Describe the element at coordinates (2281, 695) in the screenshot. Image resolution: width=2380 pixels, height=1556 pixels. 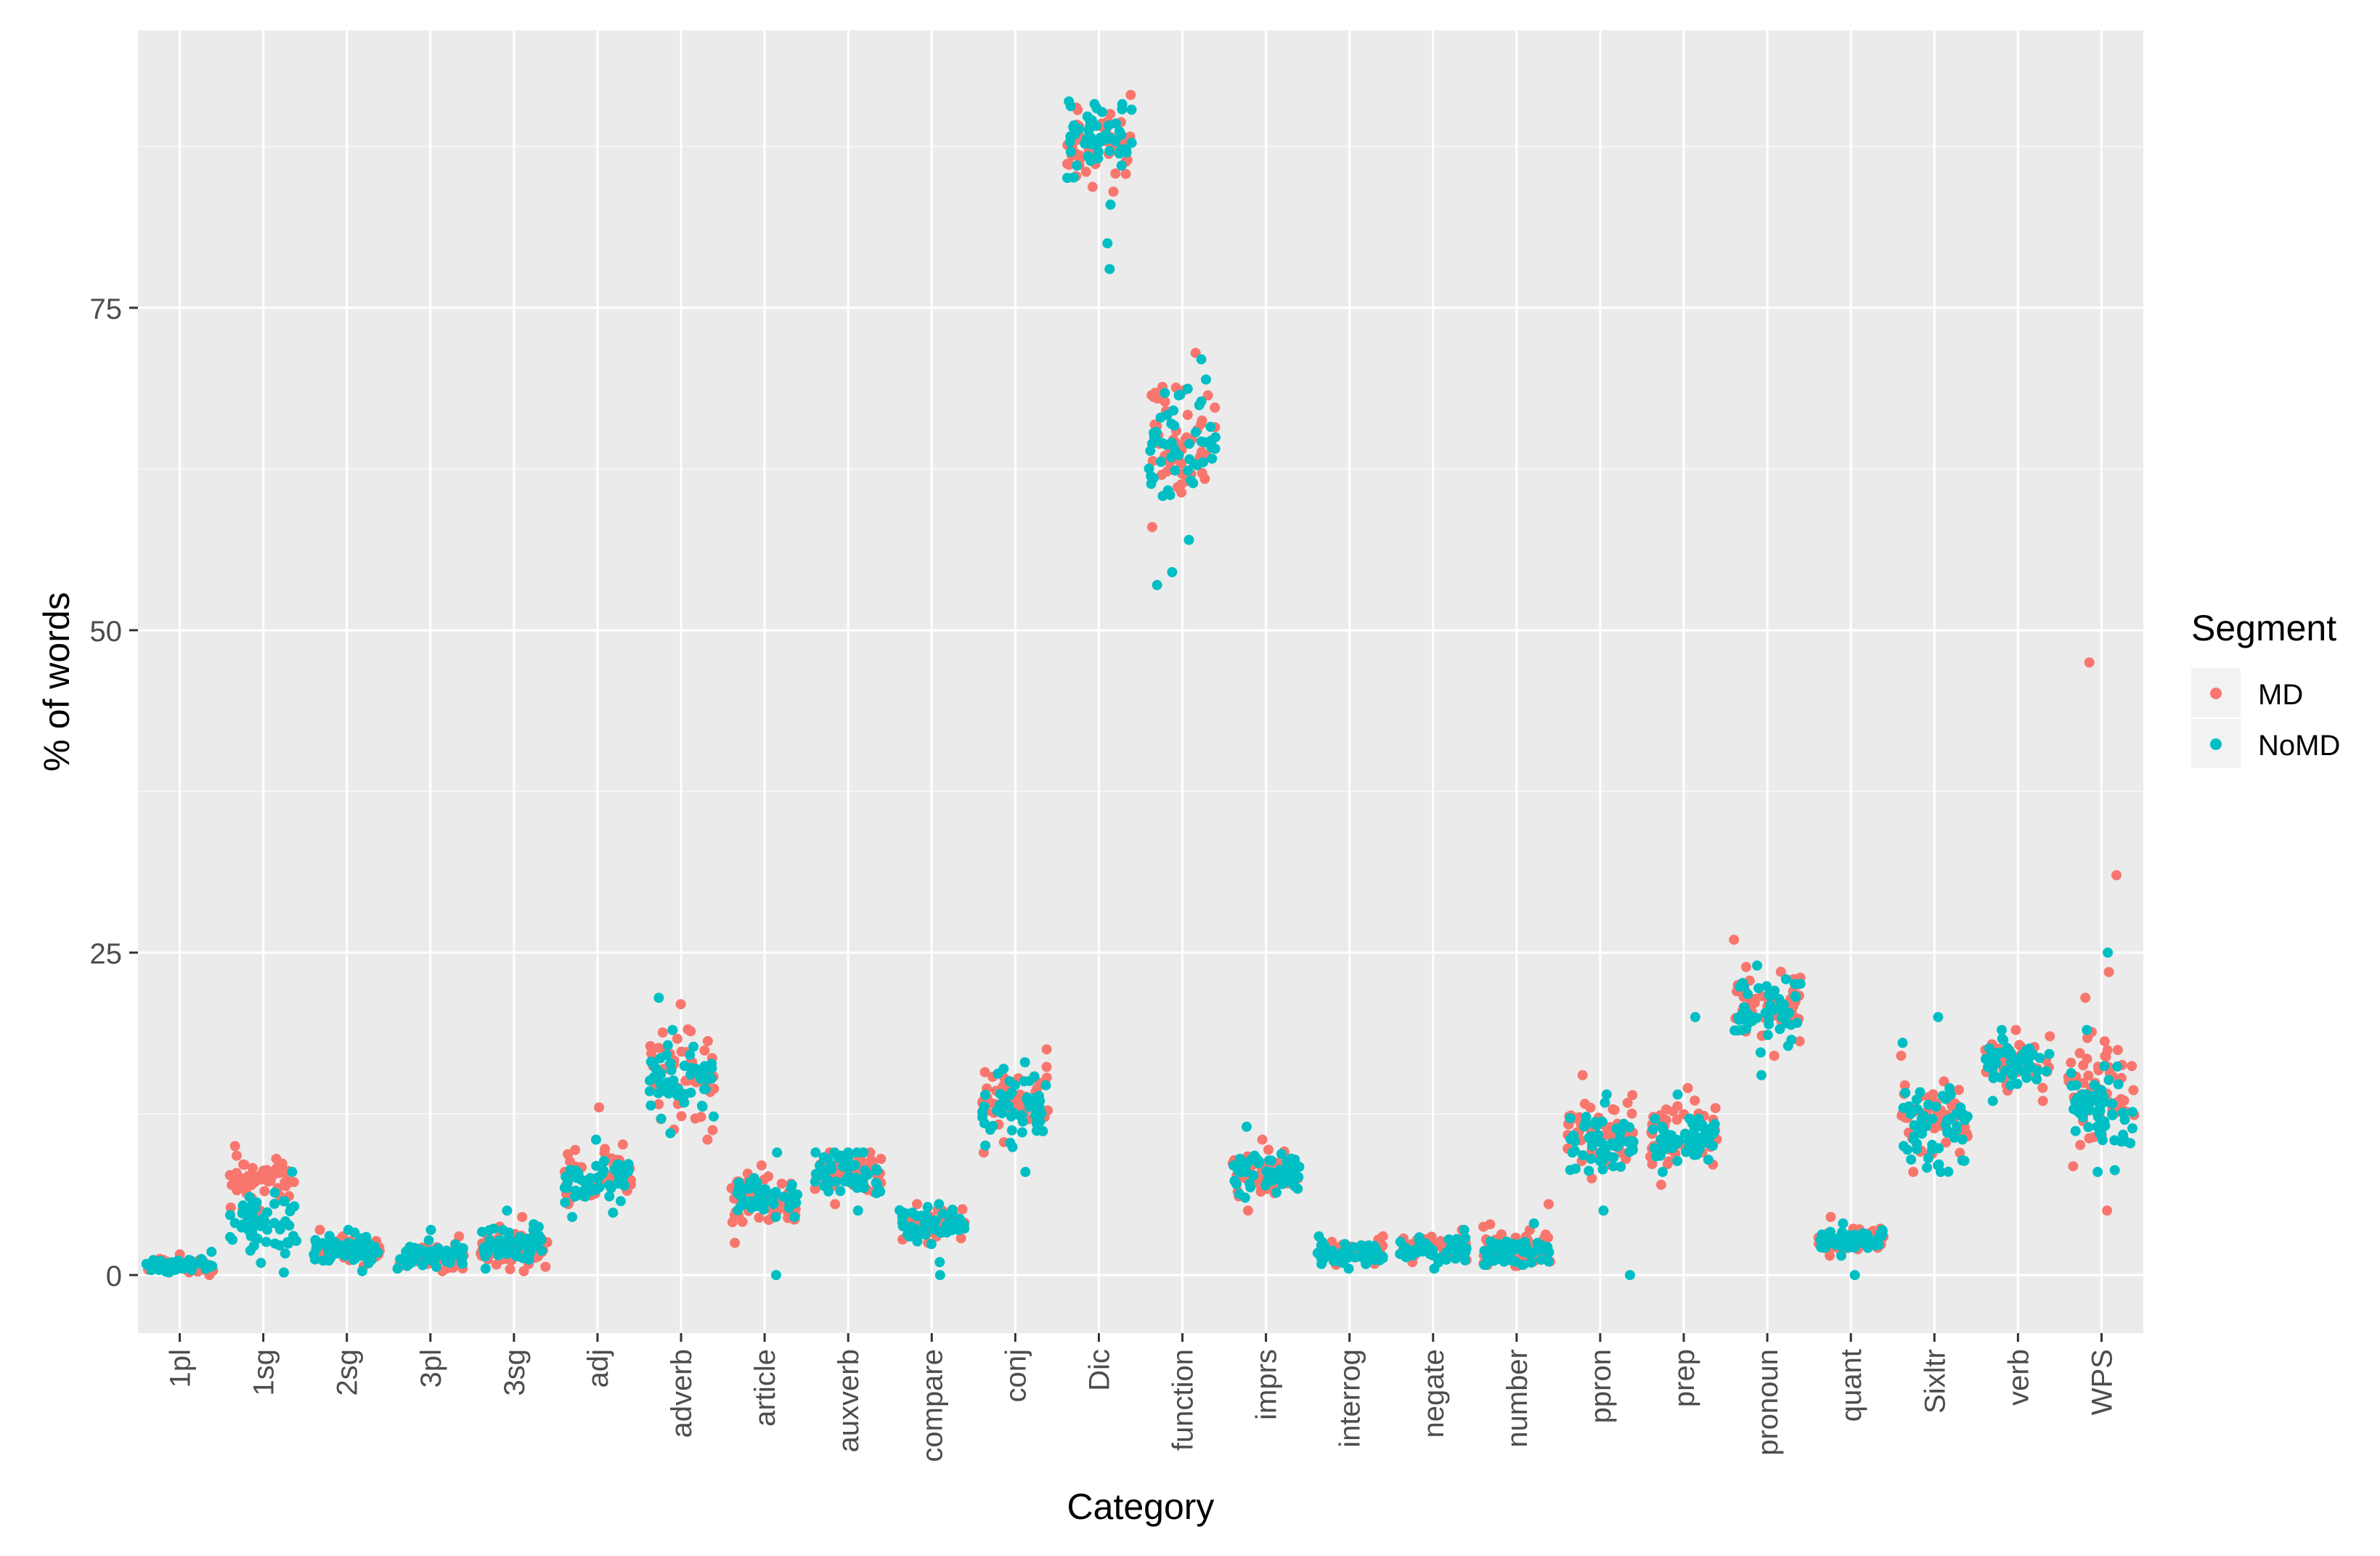
I see `legend-label-md: MD` at that location.